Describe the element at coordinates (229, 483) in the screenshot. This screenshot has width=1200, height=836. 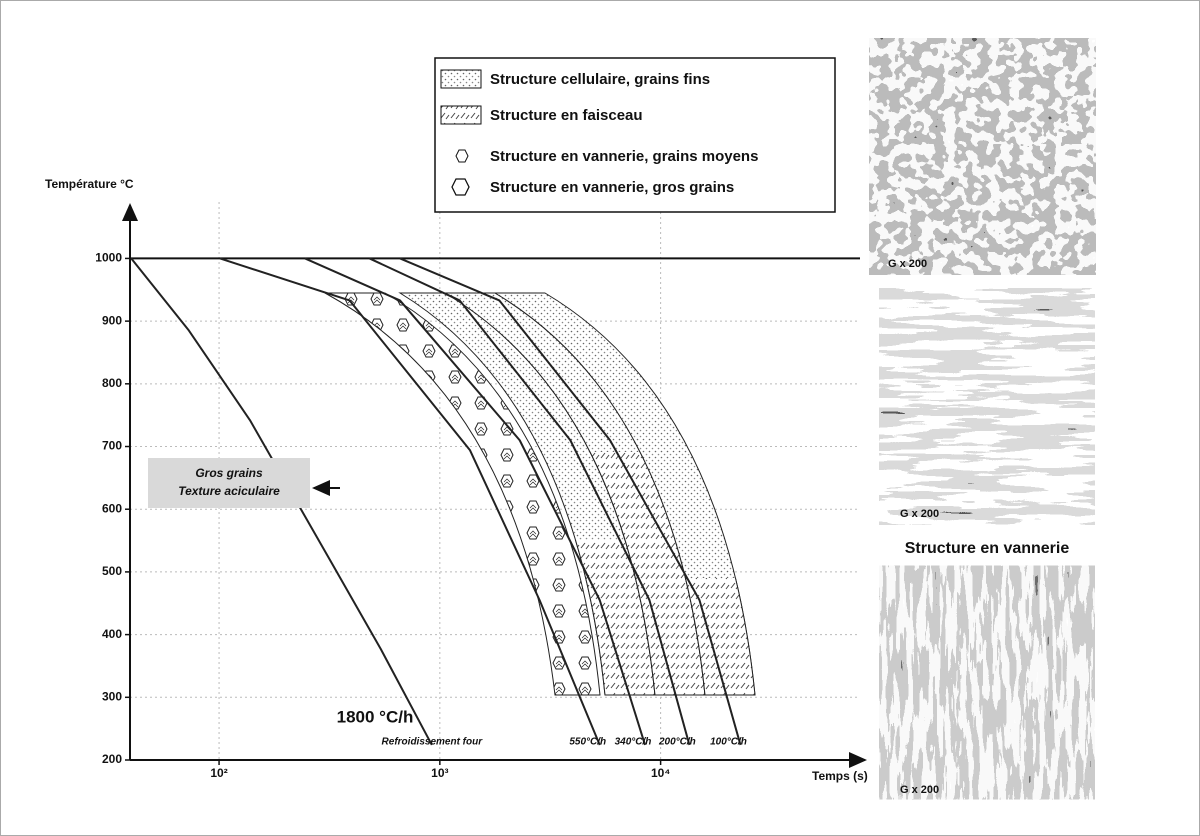
I see `note-box` at that location.